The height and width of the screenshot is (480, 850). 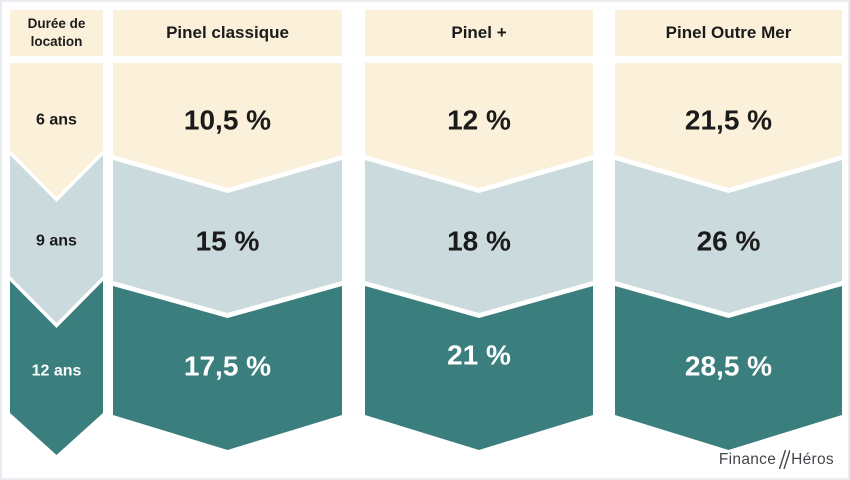 What do you see at coordinates (479, 241) in the screenshot?
I see `rate-plus-9-ans: 18 %` at bounding box center [479, 241].